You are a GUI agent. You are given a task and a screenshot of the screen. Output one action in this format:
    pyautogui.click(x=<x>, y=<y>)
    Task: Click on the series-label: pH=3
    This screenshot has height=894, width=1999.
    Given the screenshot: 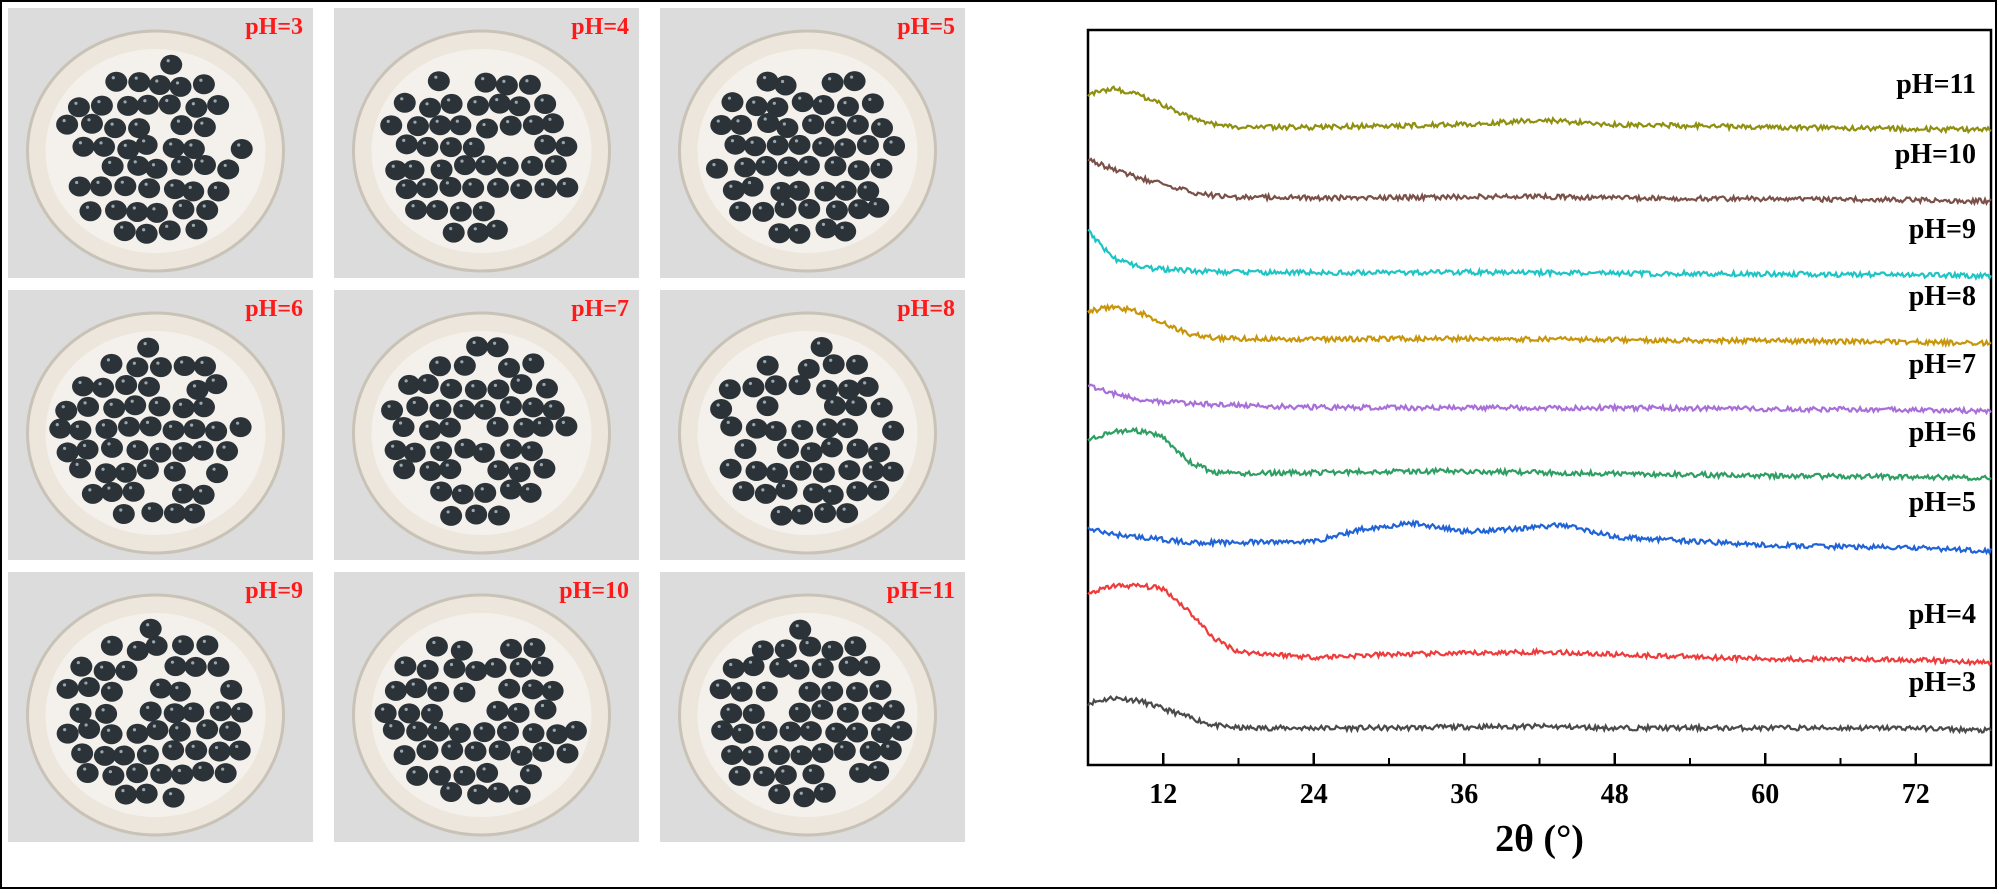 What is the action you would take?
    pyautogui.click(x=1942, y=682)
    